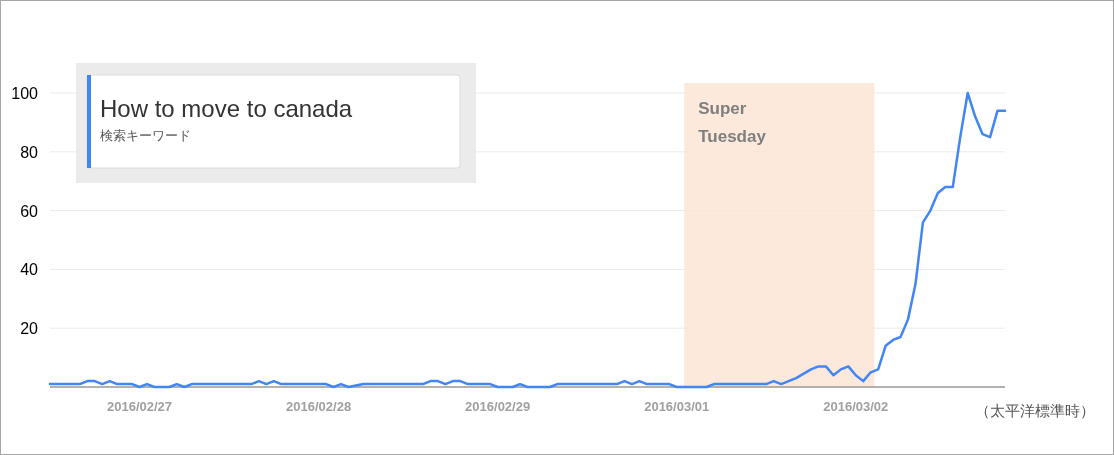 The width and height of the screenshot is (1114, 455). Describe the element at coordinates (1035, 411) in the screenshot. I see `text: （太平洋標準時）` at that location.